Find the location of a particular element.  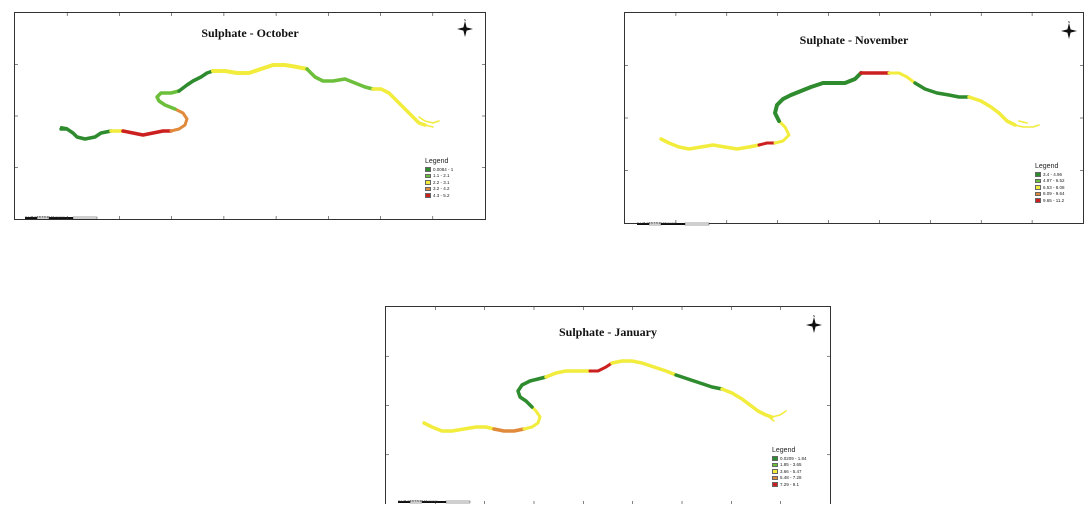

legend-item: 0.0084 - 1 is located at coordinates (439, 169).